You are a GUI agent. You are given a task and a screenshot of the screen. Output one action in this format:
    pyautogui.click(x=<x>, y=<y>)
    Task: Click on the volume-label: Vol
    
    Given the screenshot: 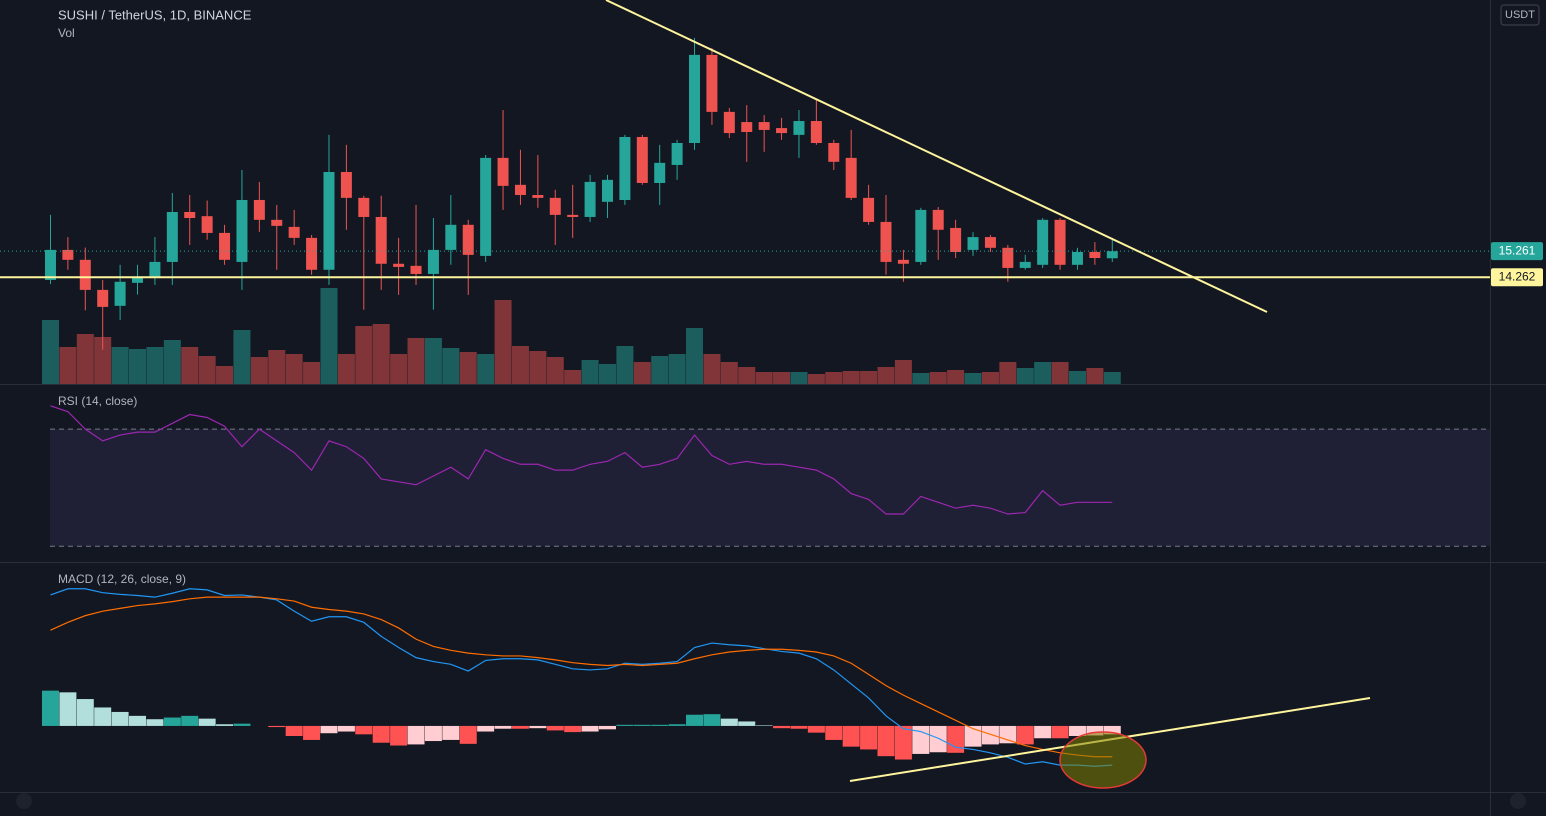 What is the action you would take?
    pyautogui.click(x=66, y=33)
    